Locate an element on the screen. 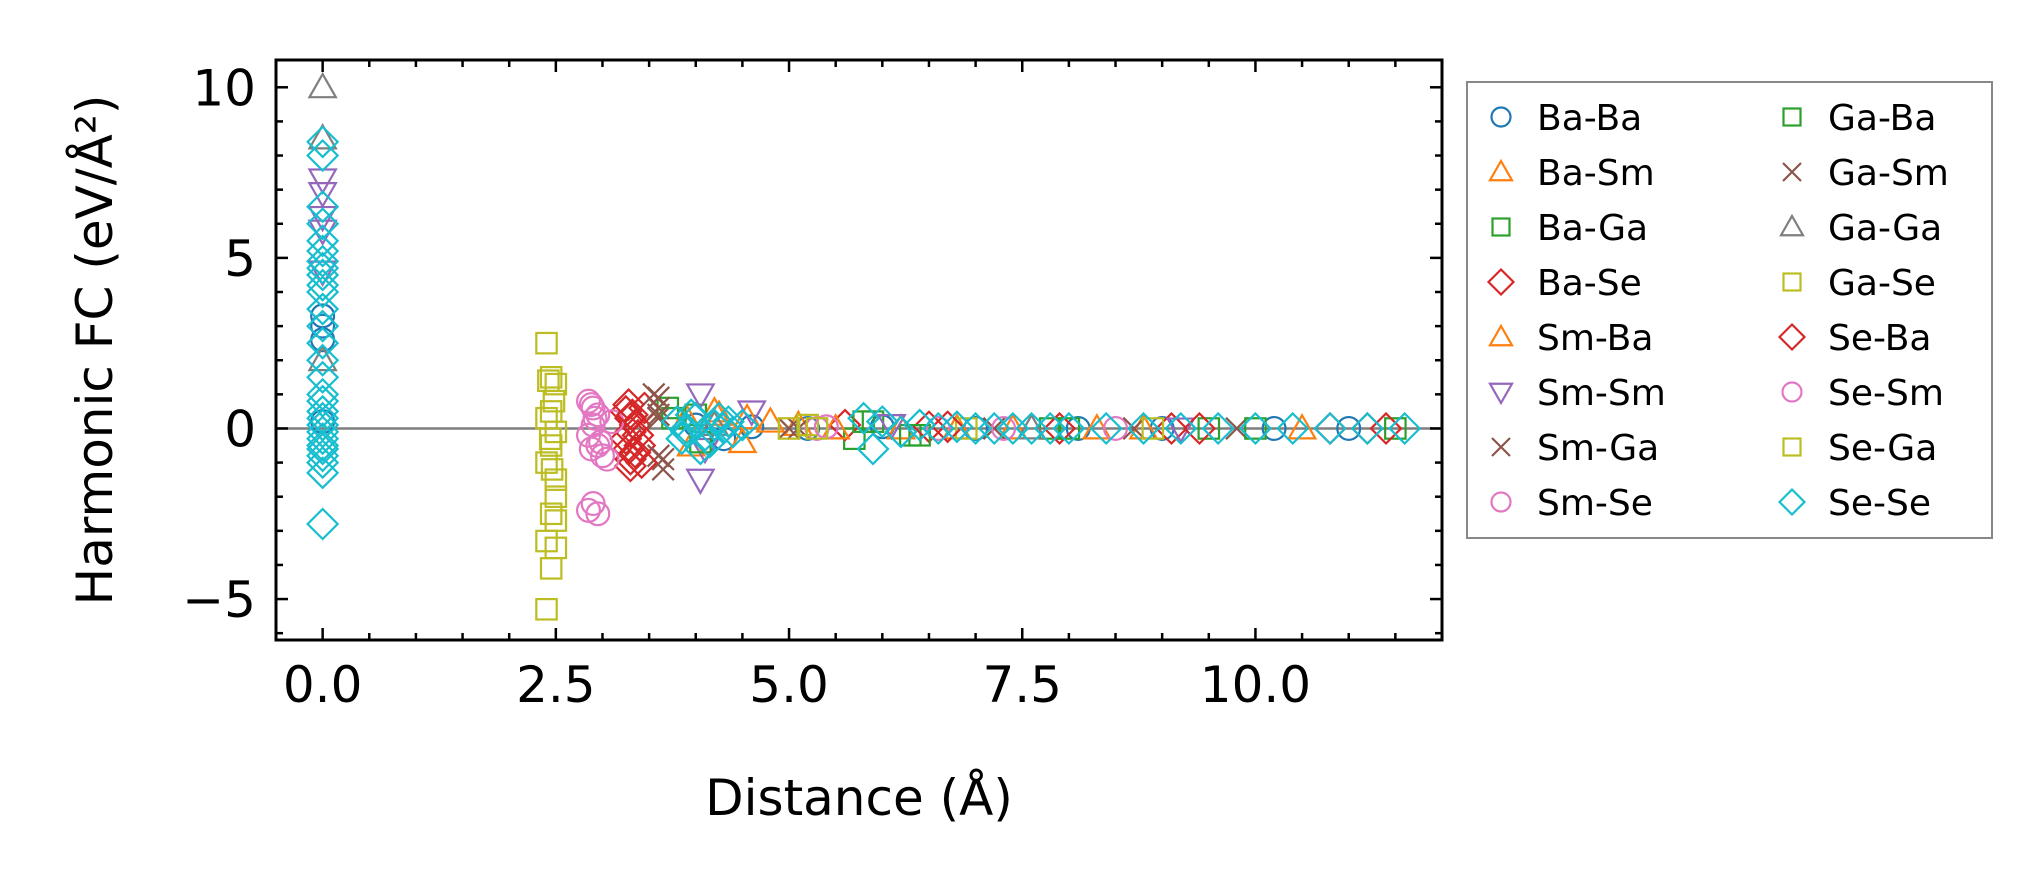 This screenshot has height=883, width=2040. legend-label: Se-Se is located at coordinates (1879, 503).